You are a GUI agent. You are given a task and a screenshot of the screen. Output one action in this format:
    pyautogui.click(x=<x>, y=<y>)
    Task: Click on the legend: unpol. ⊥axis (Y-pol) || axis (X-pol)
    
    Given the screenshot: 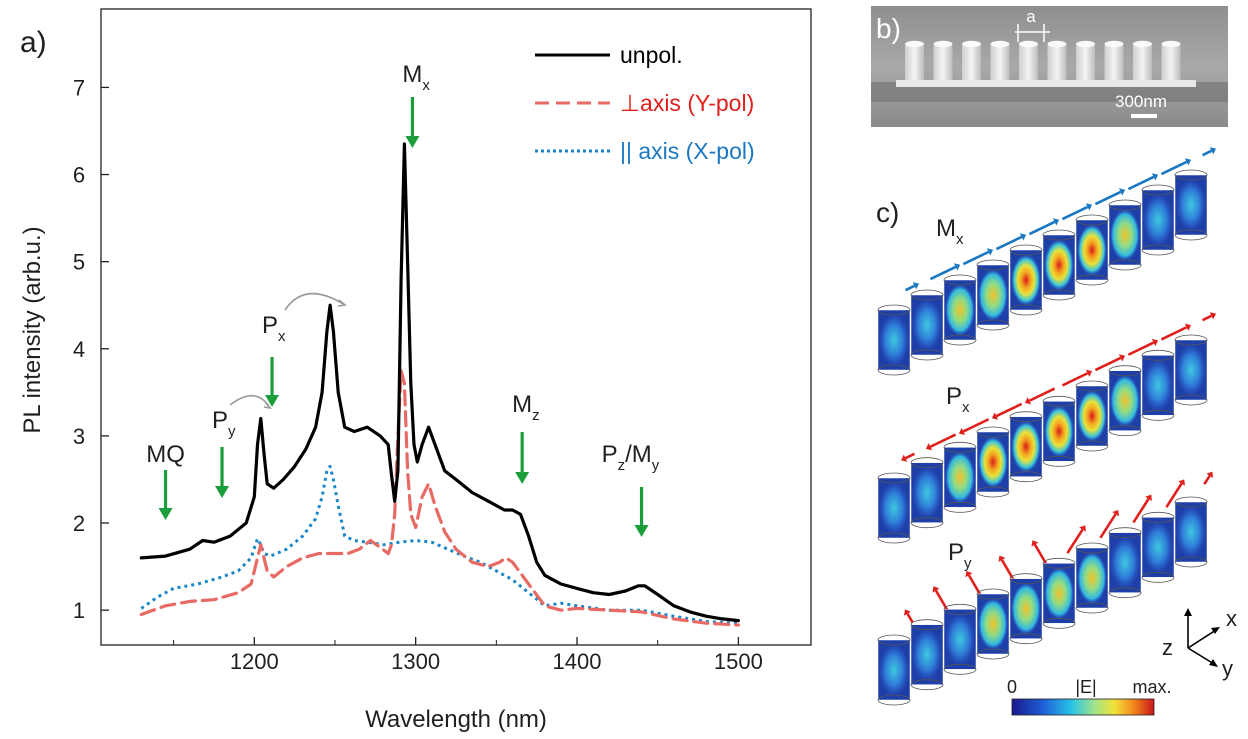 What is the action you would take?
    pyautogui.click(x=645, y=103)
    